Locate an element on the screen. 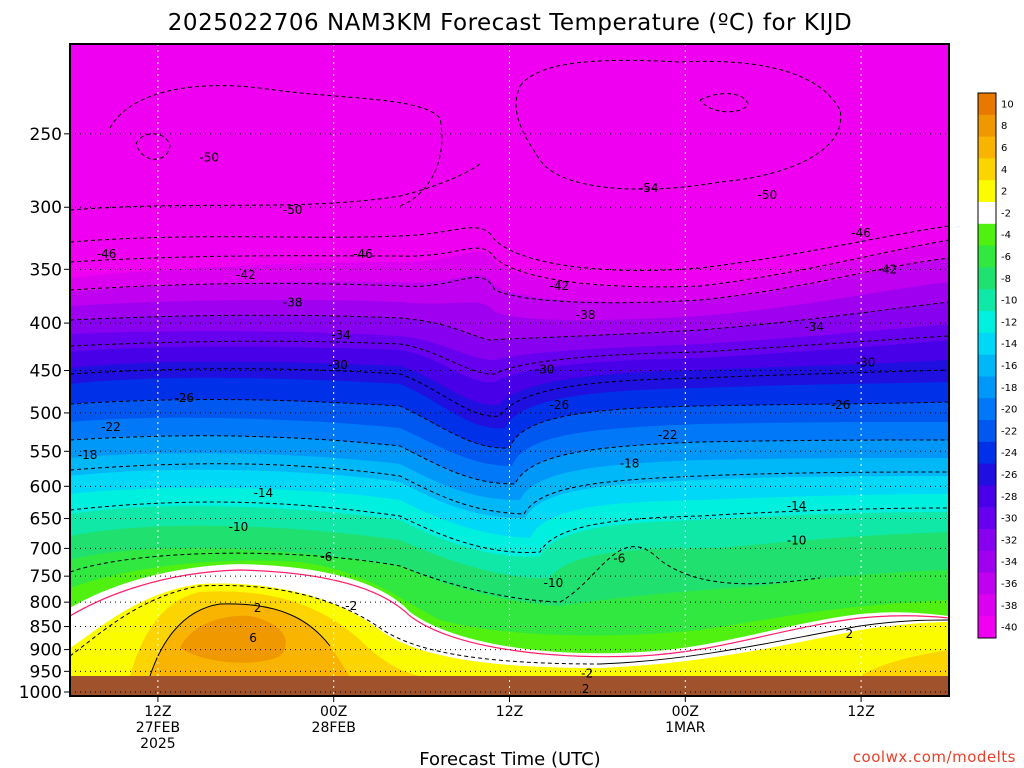 The image size is (1024, 768). x-tick-label: 00Z is located at coordinates (333, 712).